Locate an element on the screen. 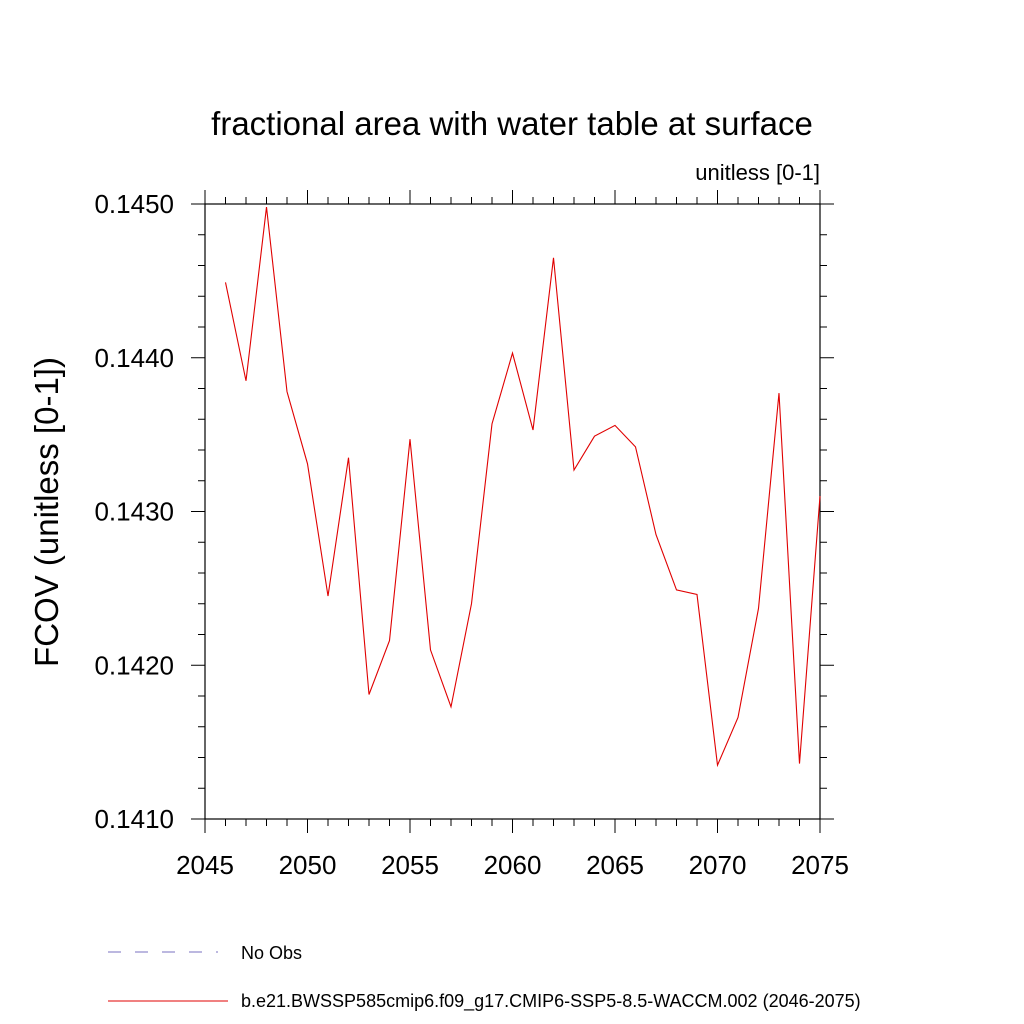 Image resolution: width=1024 pixels, height=1024 pixels. y-tick-label: 0.1450 is located at coordinates (134, 204).